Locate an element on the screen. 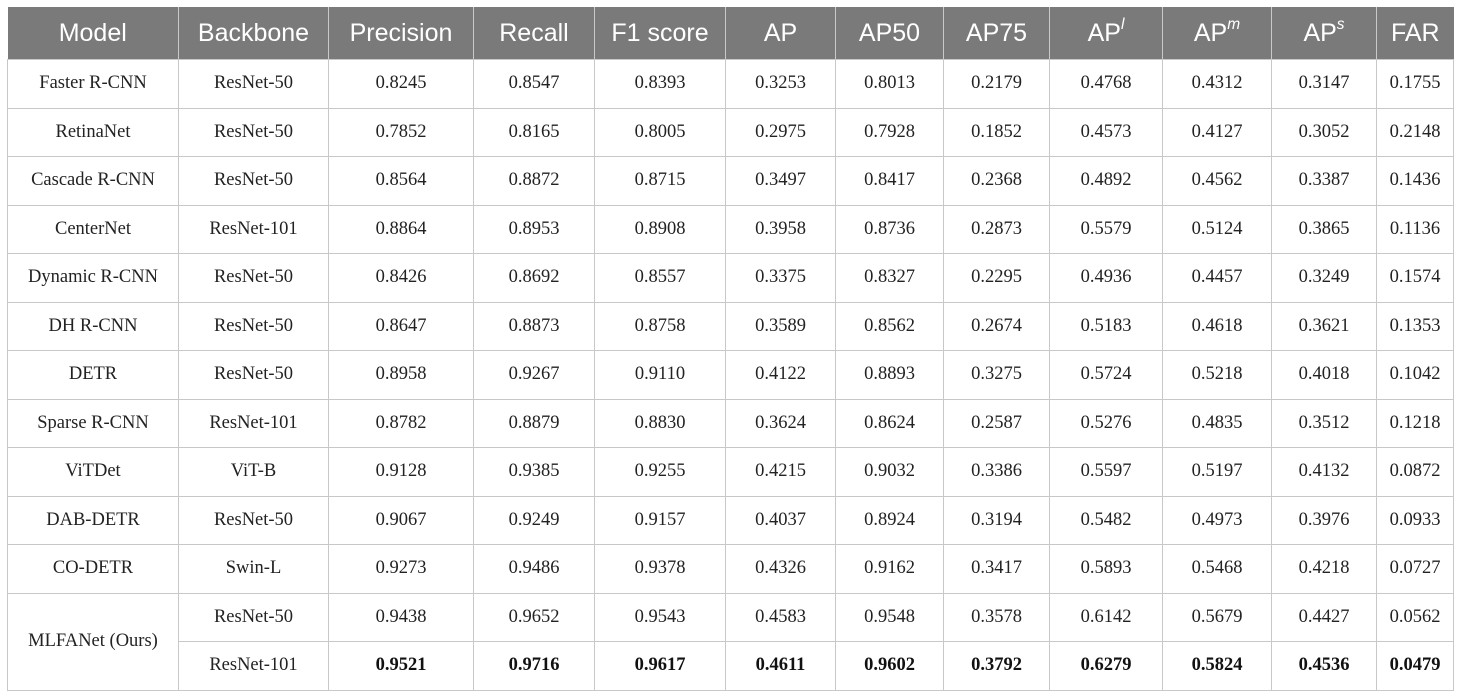 The image size is (1460, 695). metric-cell: 0.8830 is located at coordinates (660, 423).